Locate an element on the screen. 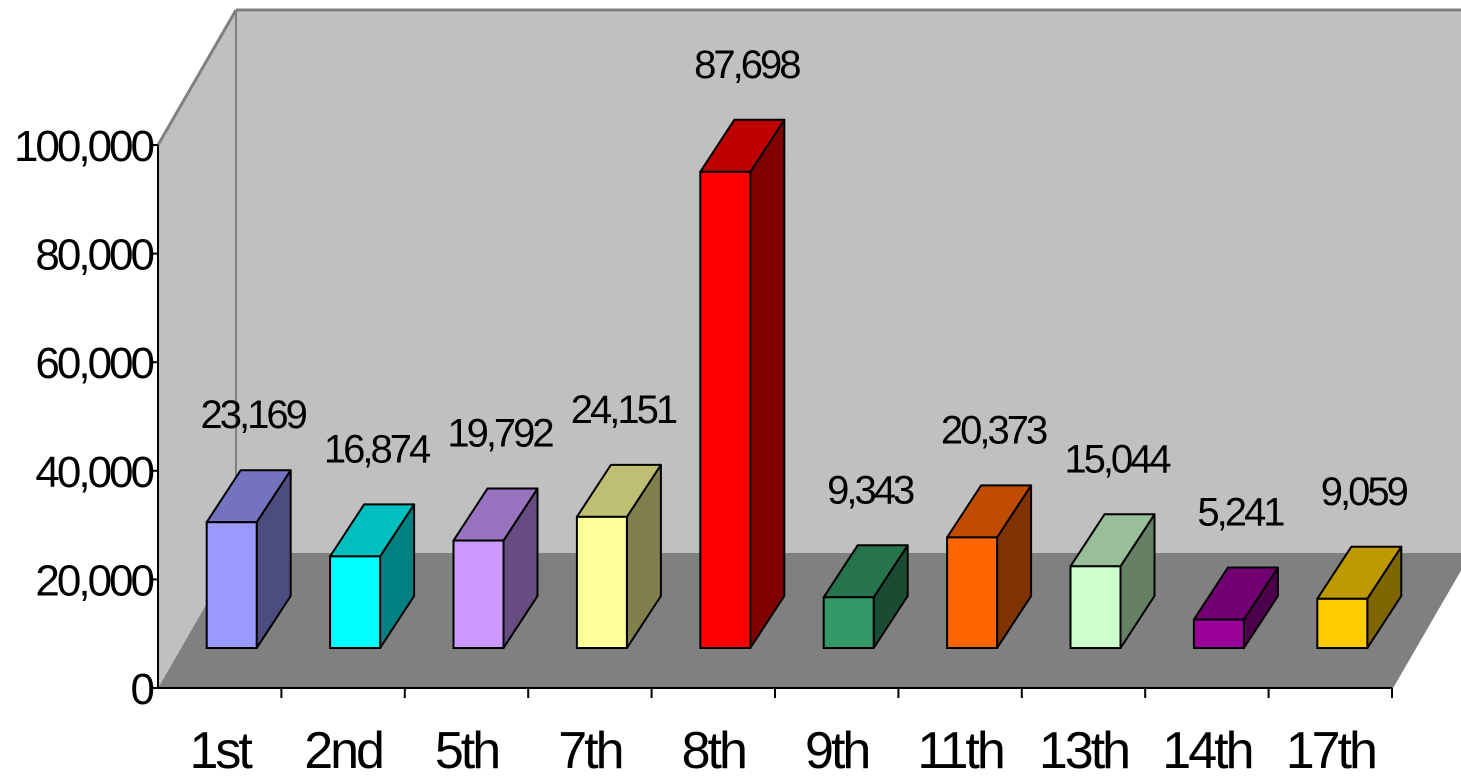  category-label: 13th is located at coordinates (1083, 751).